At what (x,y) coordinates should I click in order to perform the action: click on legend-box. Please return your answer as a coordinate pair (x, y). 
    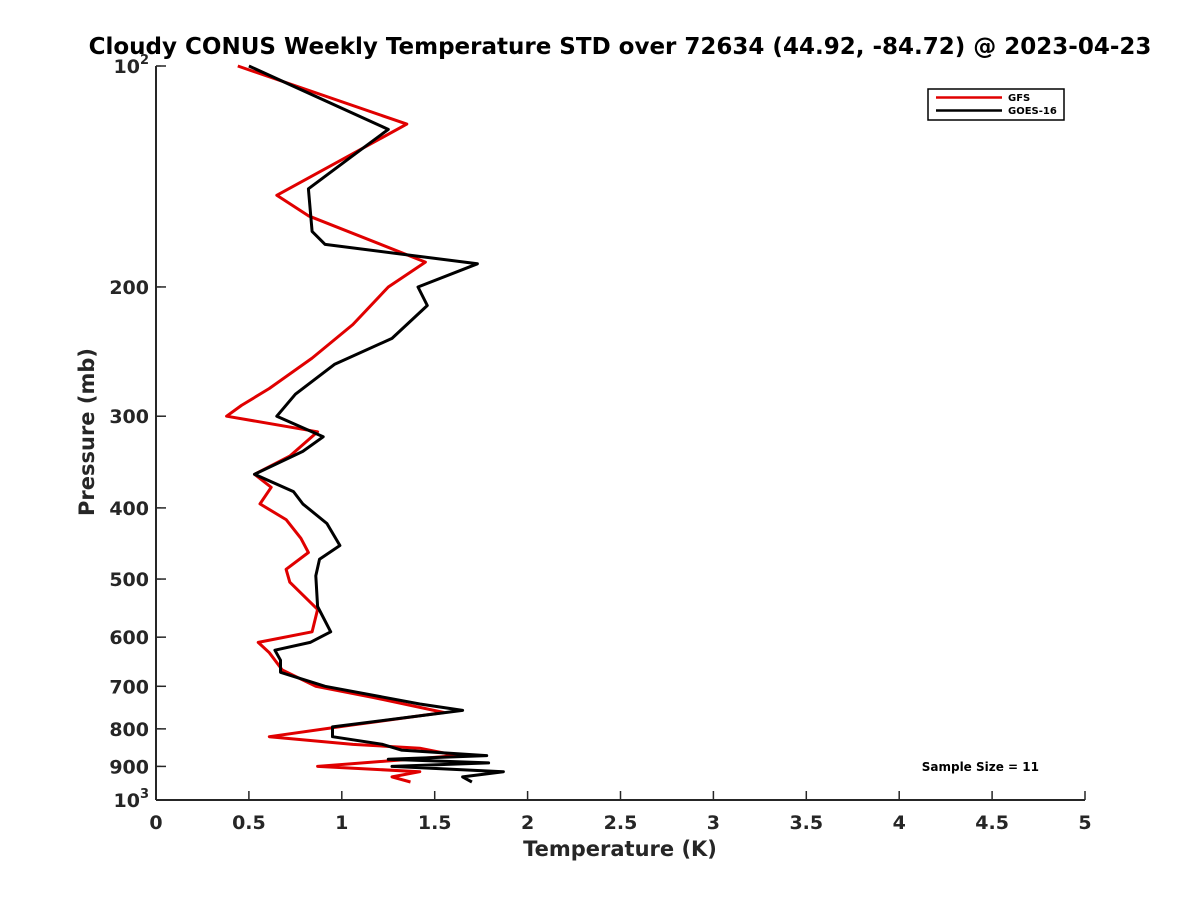
    Looking at the image, I should click on (996, 104).